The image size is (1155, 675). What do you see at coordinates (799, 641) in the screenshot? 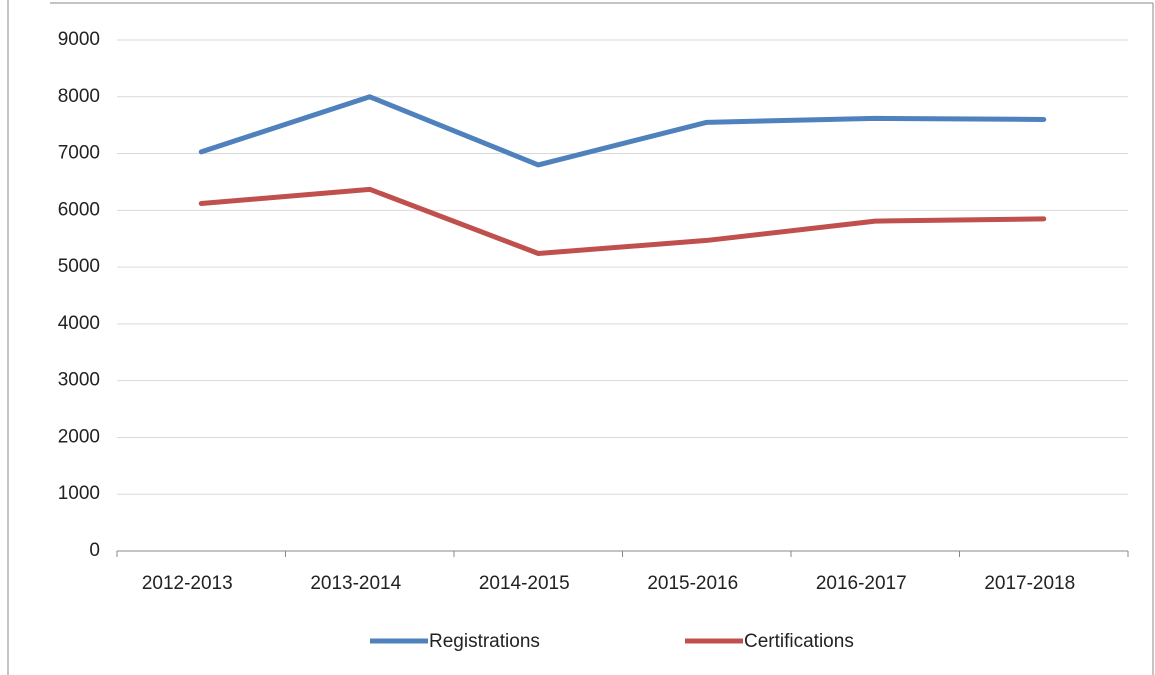
I see `legend-label: Certifications` at bounding box center [799, 641].